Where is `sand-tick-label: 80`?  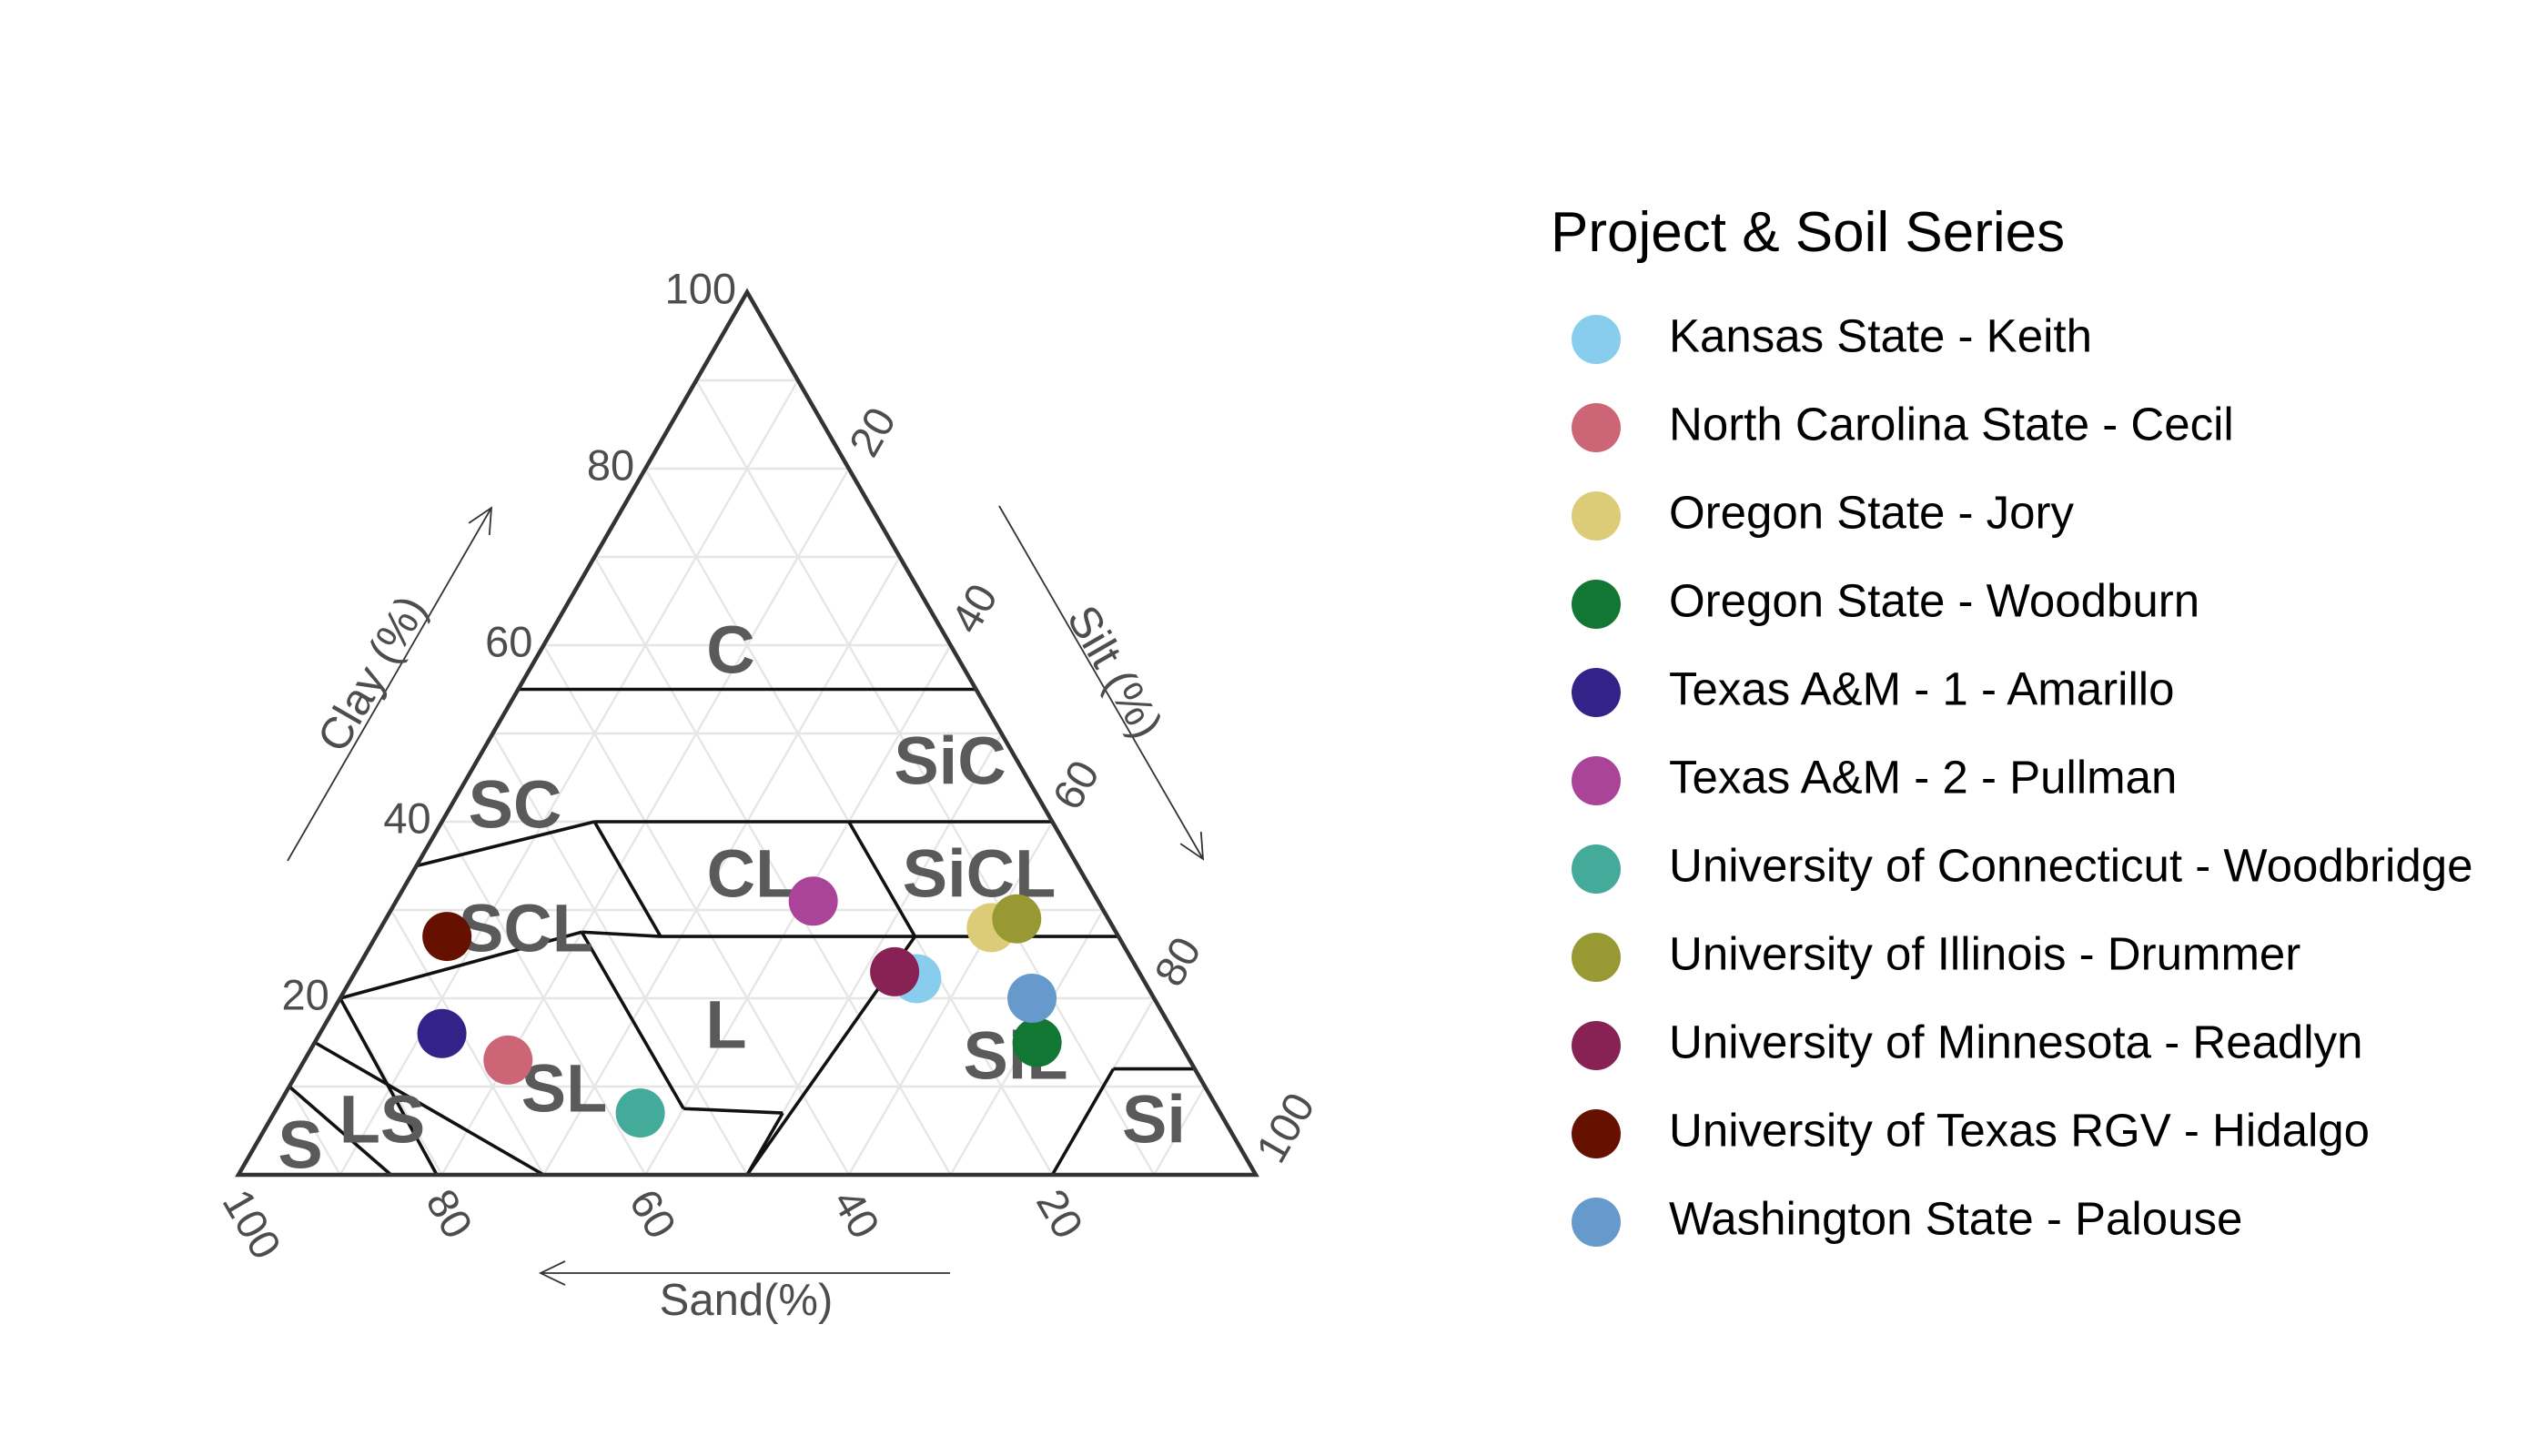
sand-tick-label: 80 is located at coordinates (450, 1214).